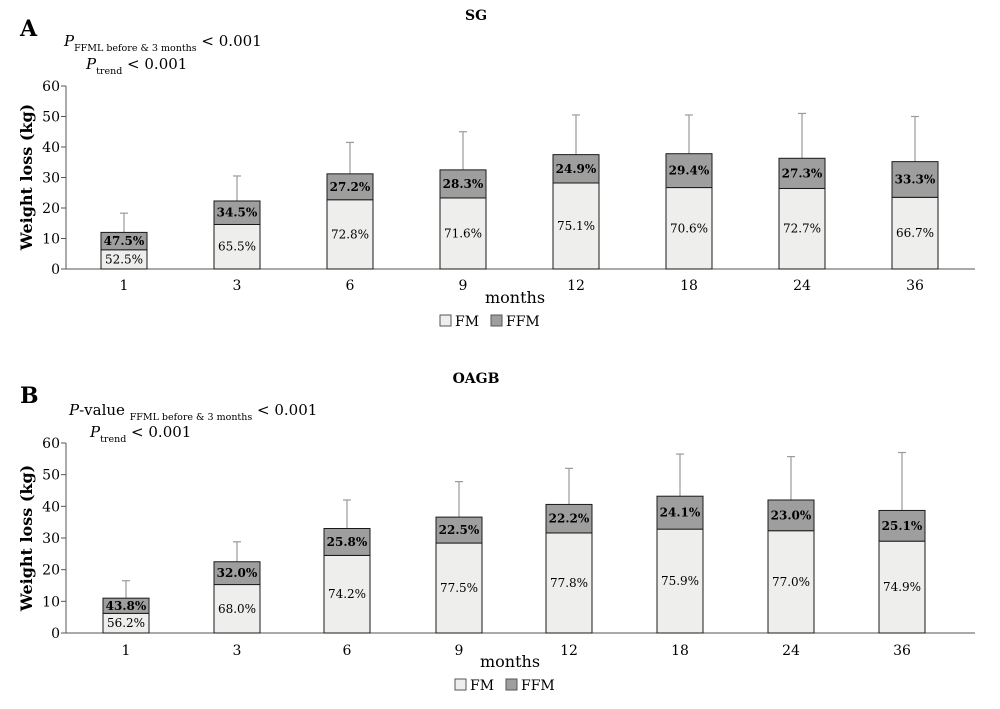 This screenshot has height=709, width=1000. I want to click on fm-percent-label: 71.6%, so click(463, 233).